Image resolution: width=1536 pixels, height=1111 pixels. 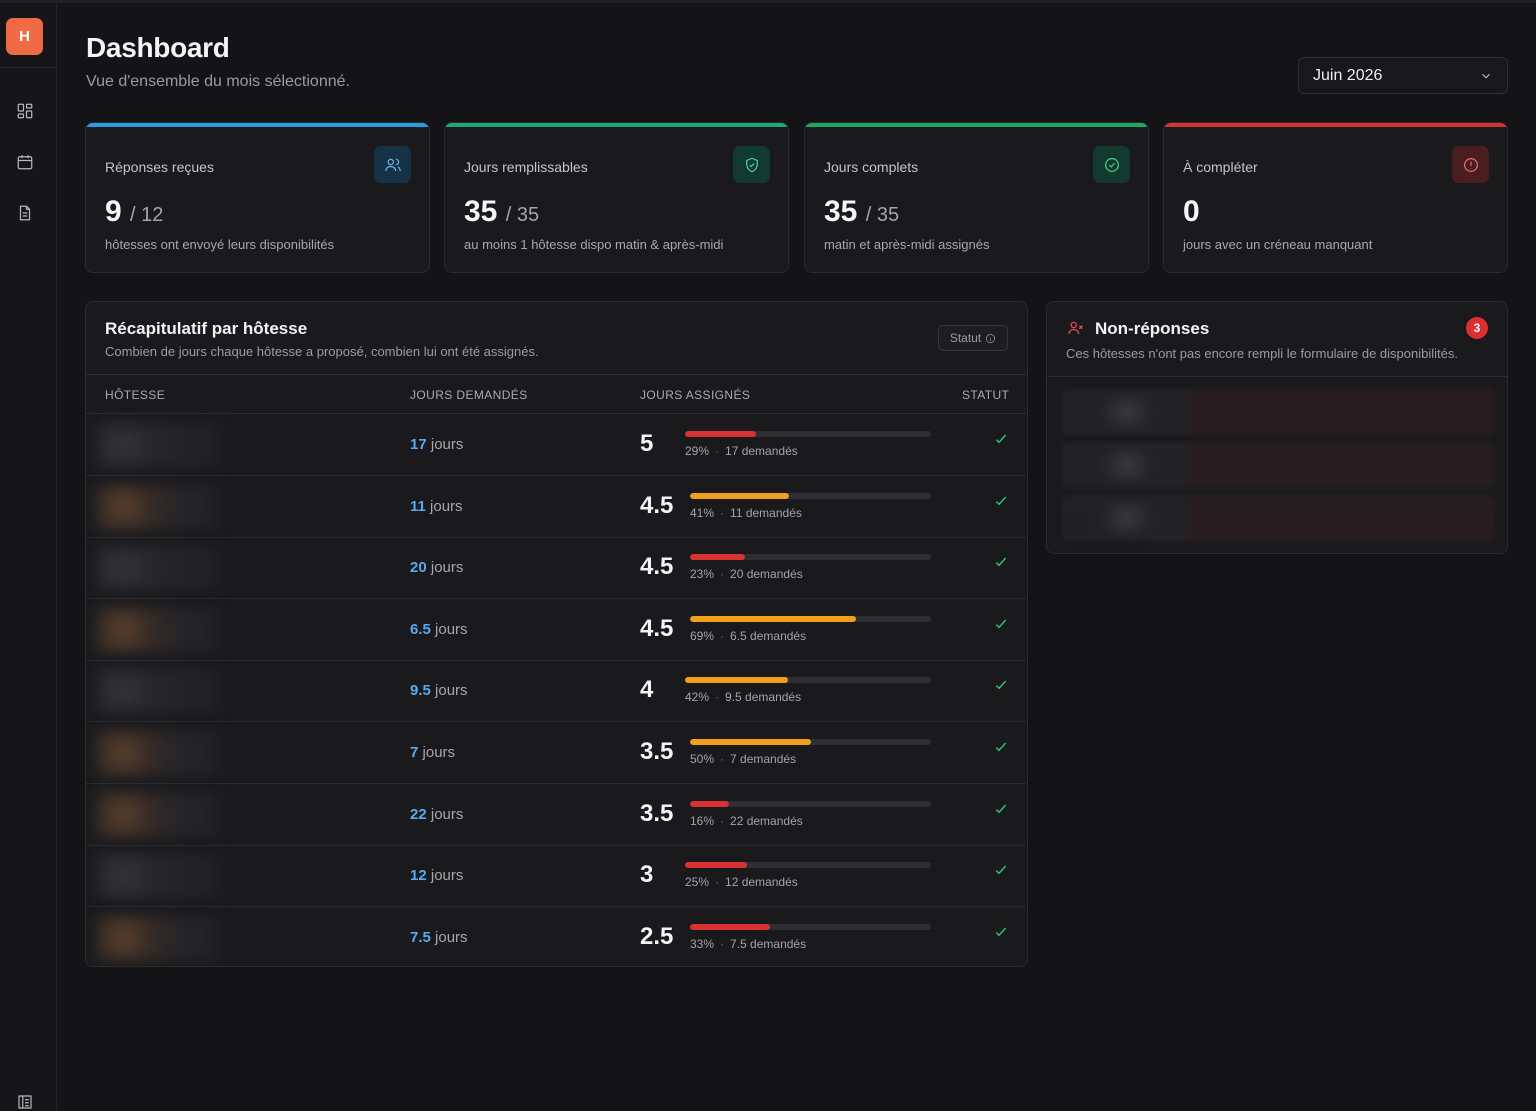 What do you see at coordinates (861, 212) in the screenshot?
I see `stat-value: 35 / 35` at bounding box center [861, 212].